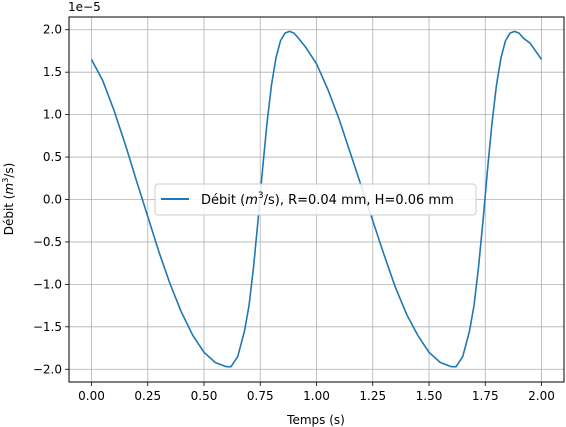 The image size is (566, 427). I want to click on y-axis-label-exp: 3, so click(5, 180).